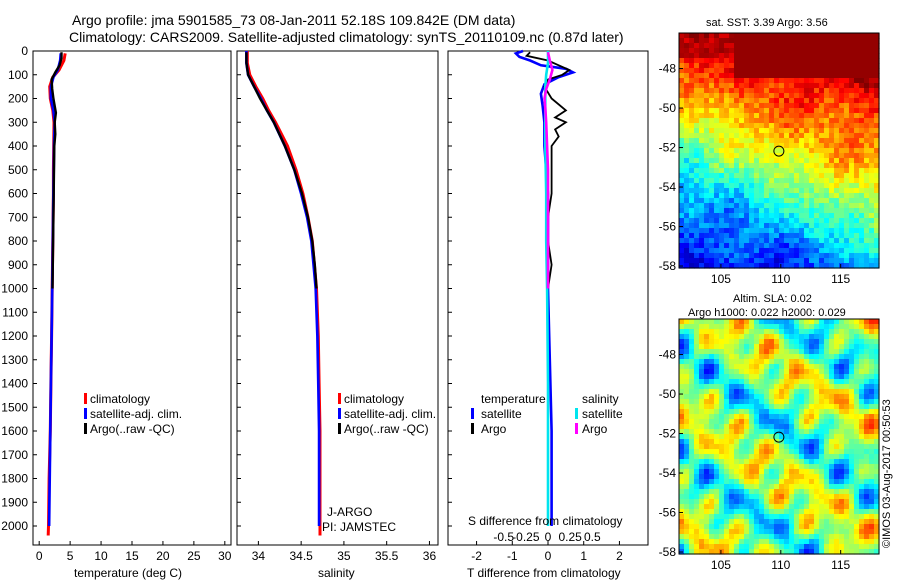 Image resolution: width=900 pixels, height=580 pixels. Describe the element at coordinates (767, 313) in the screenshot. I see `sla-map-title2: Argo h1000: 0.022 h2000: 0.029` at that location.